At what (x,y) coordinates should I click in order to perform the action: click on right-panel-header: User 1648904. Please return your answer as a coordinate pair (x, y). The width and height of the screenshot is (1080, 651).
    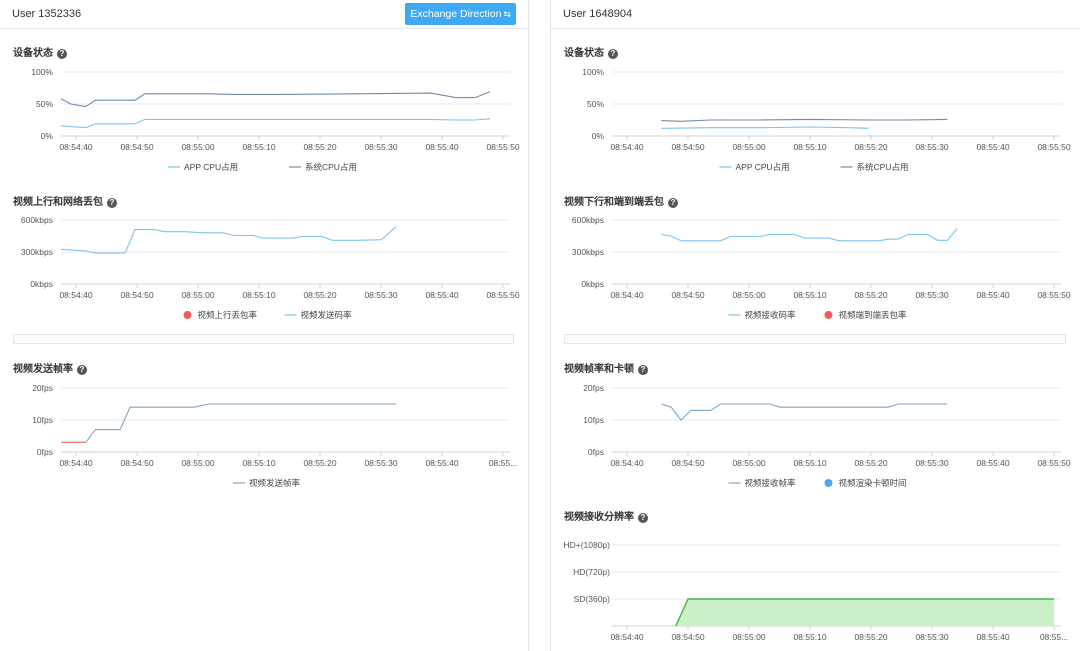
    Looking at the image, I should click on (815, 14).